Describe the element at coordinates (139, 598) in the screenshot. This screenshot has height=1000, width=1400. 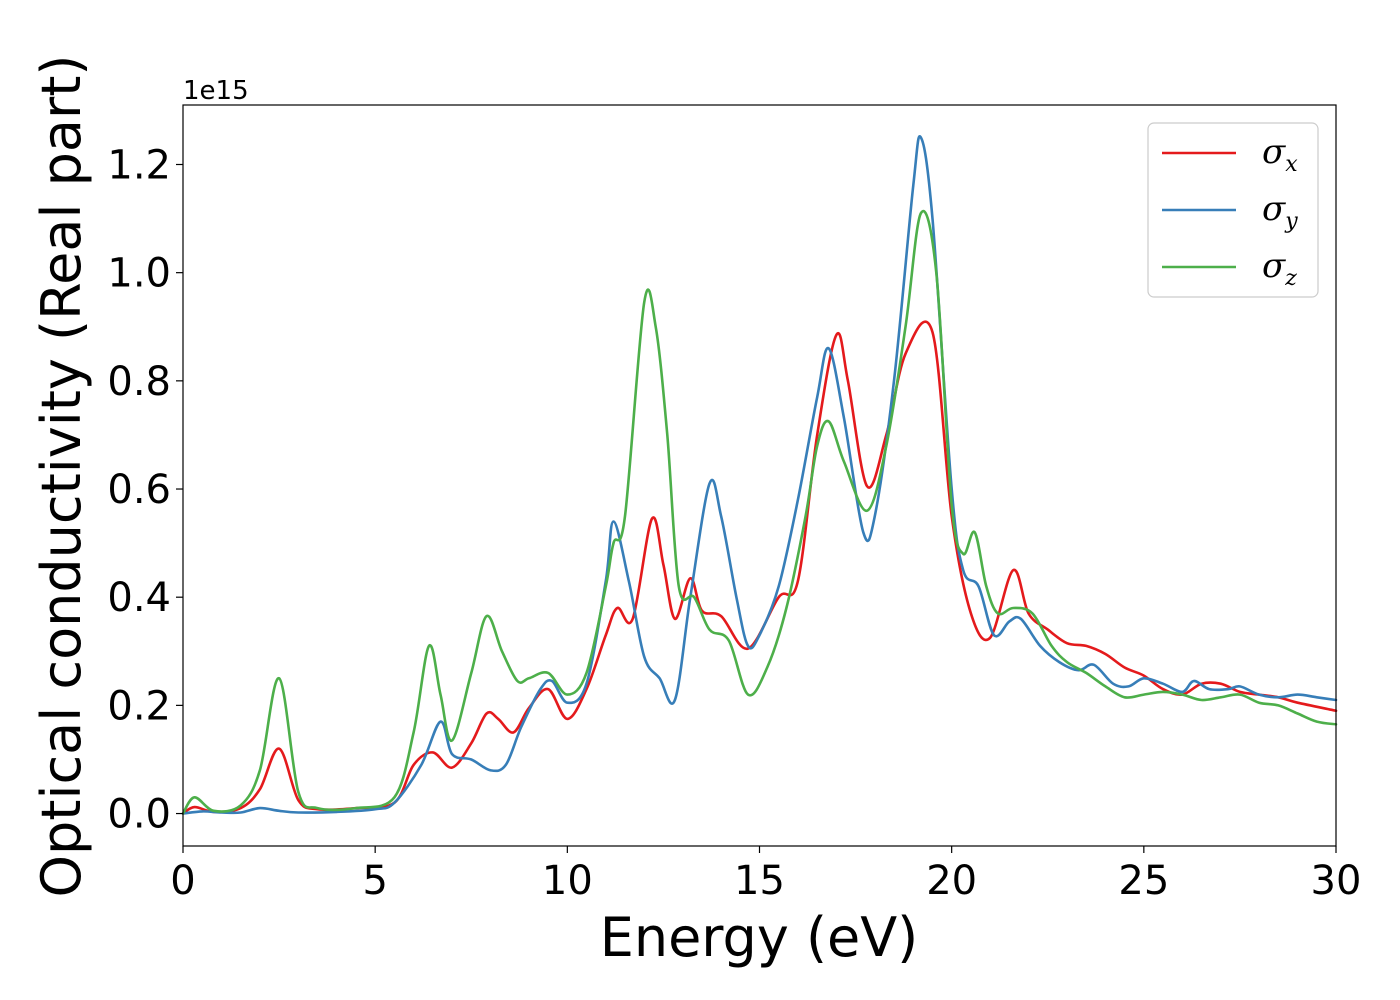
I see `y-tick-label: 0.4` at that location.